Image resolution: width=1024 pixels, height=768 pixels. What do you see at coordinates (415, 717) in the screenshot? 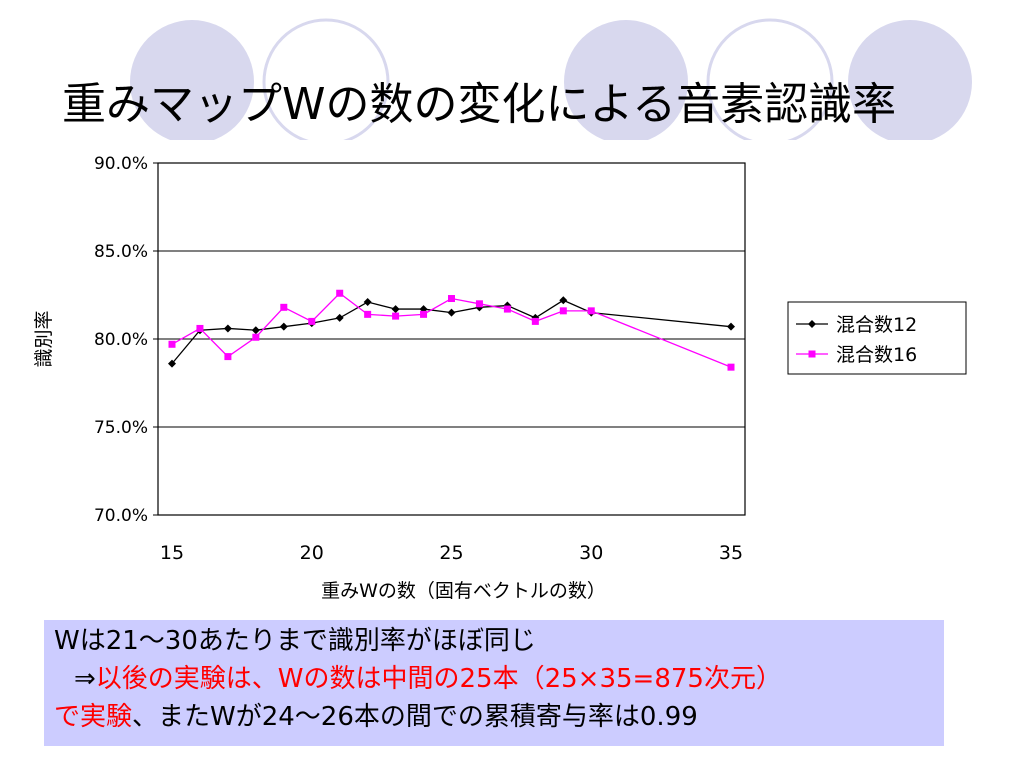
I see `note-line-3-text: 、またWが24～26本の間での累積寄与率は0.99` at bounding box center [415, 717].